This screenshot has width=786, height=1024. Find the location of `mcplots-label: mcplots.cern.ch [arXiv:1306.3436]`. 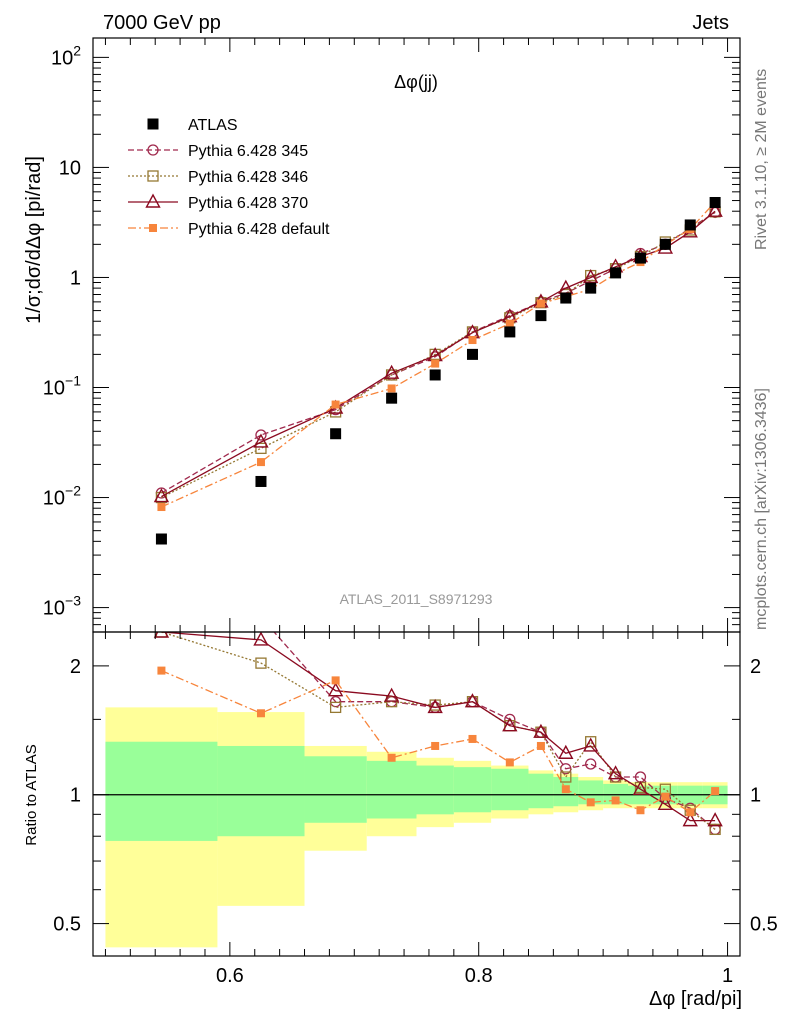

mcplots-label: mcplots.cern.ch [arXiv:1306.3436] is located at coordinates (761, 509).